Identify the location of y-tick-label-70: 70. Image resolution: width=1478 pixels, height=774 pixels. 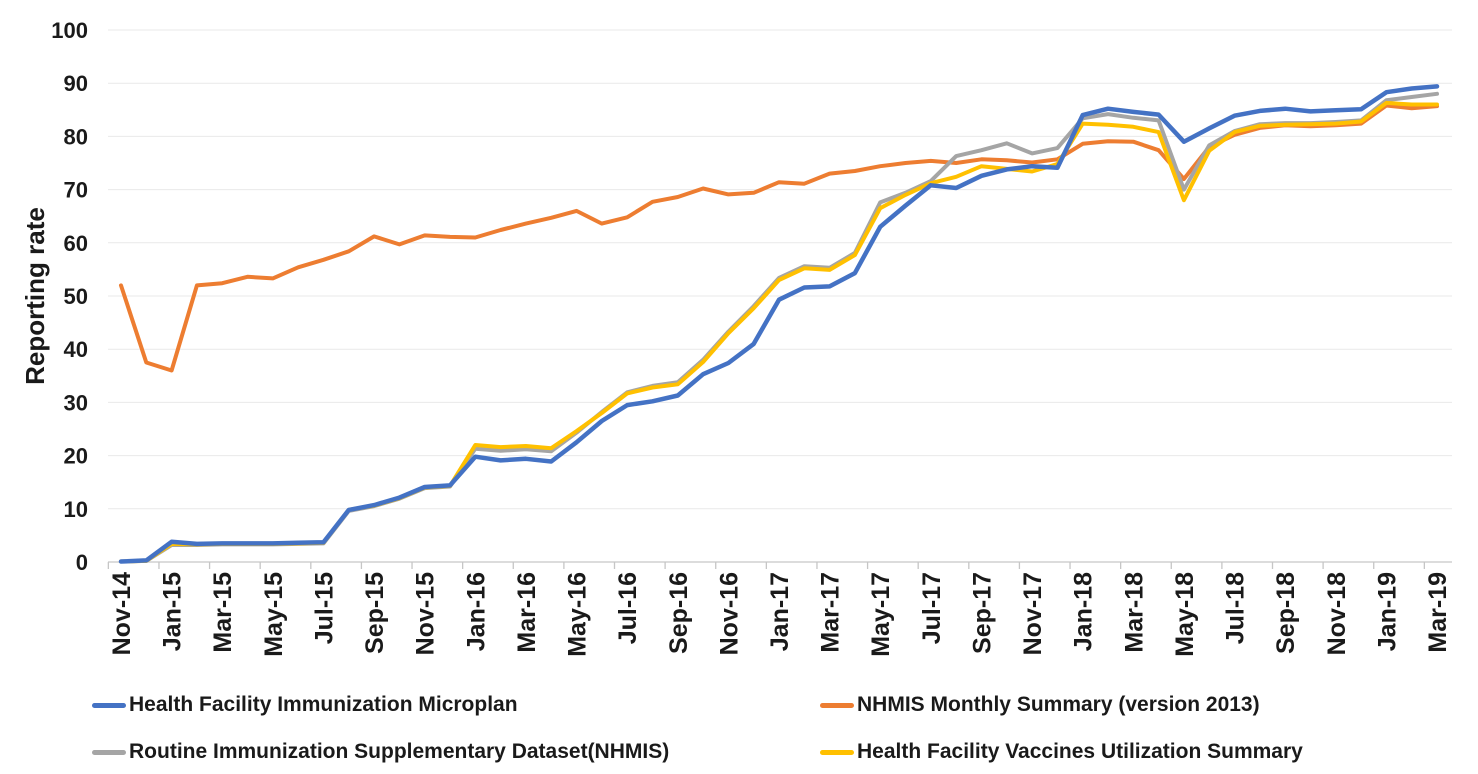
(76, 190).